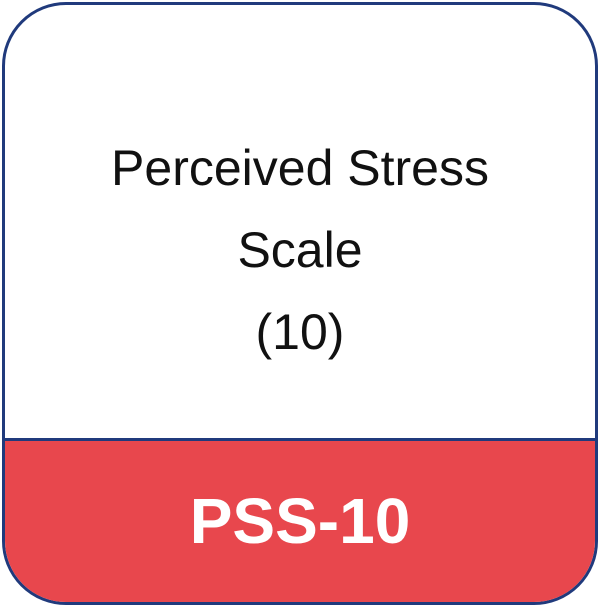  What do you see at coordinates (300, 332) in the screenshot?
I see `title-line-3: (10)` at bounding box center [300, 332].